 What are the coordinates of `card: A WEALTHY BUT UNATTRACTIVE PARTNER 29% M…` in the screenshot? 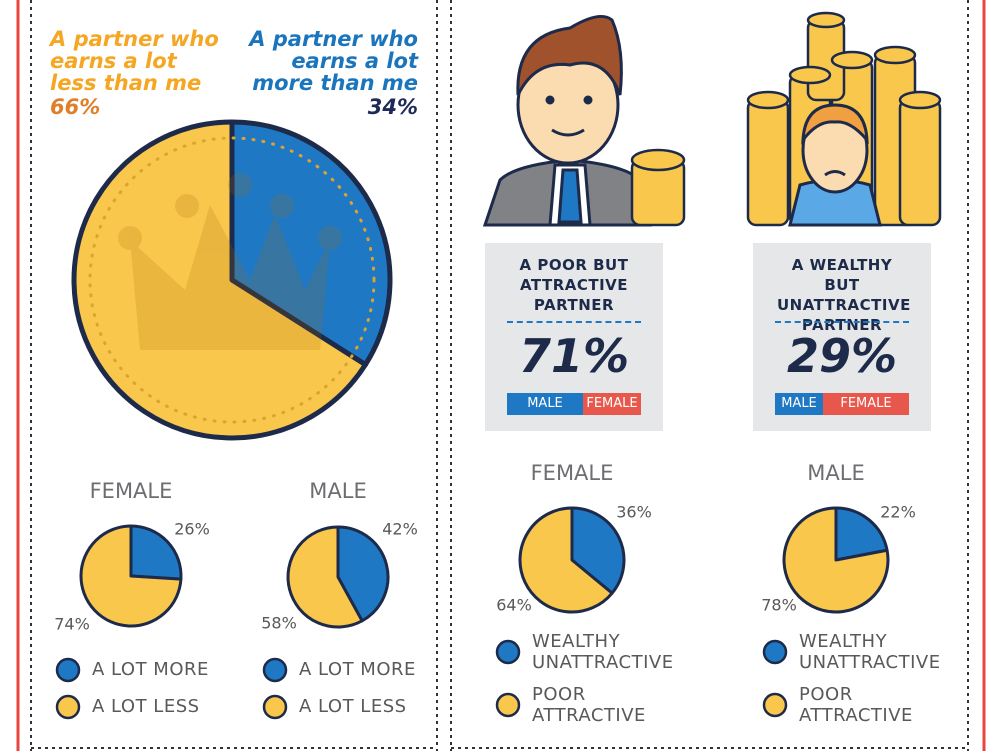 It's located at (842, 337).